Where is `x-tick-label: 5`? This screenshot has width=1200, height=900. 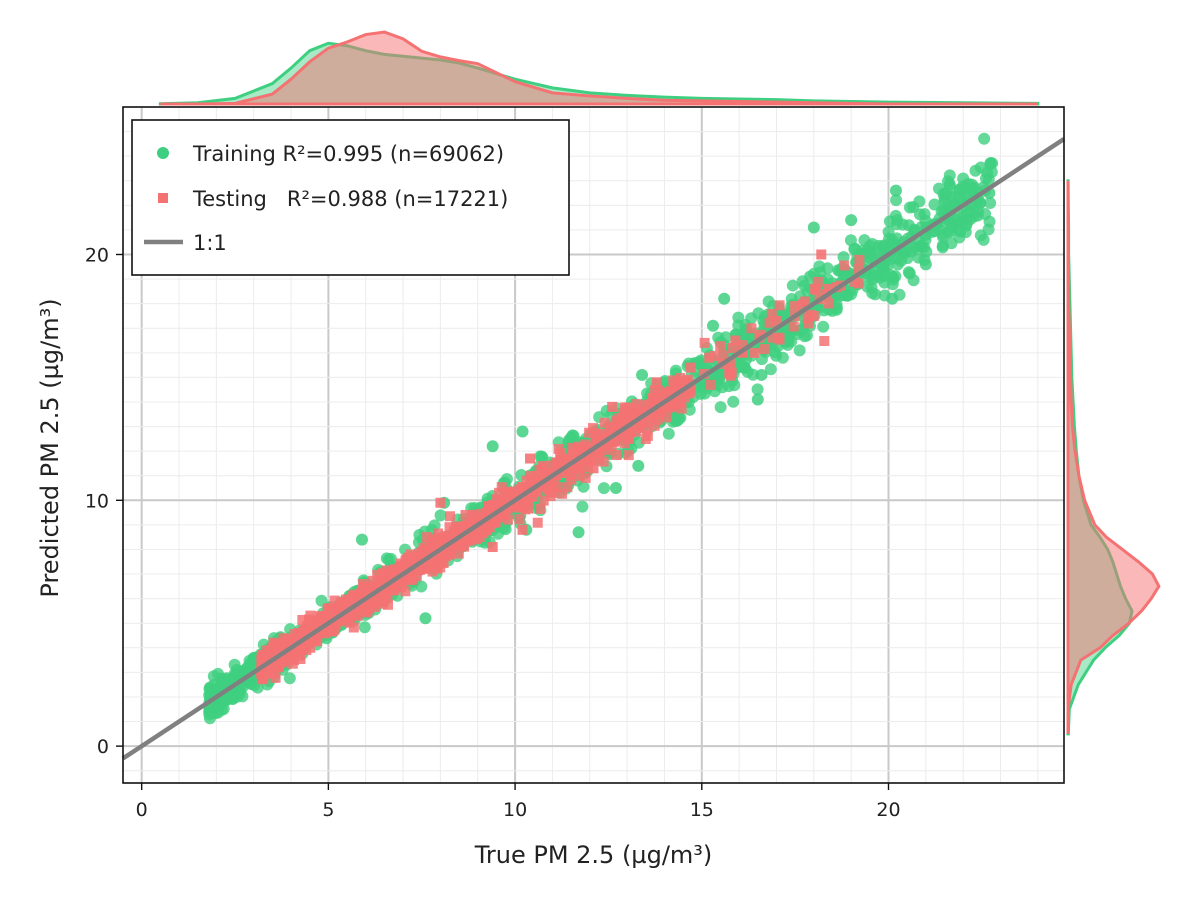 x-tick-label: 5 is located at coordinates (328, 810).